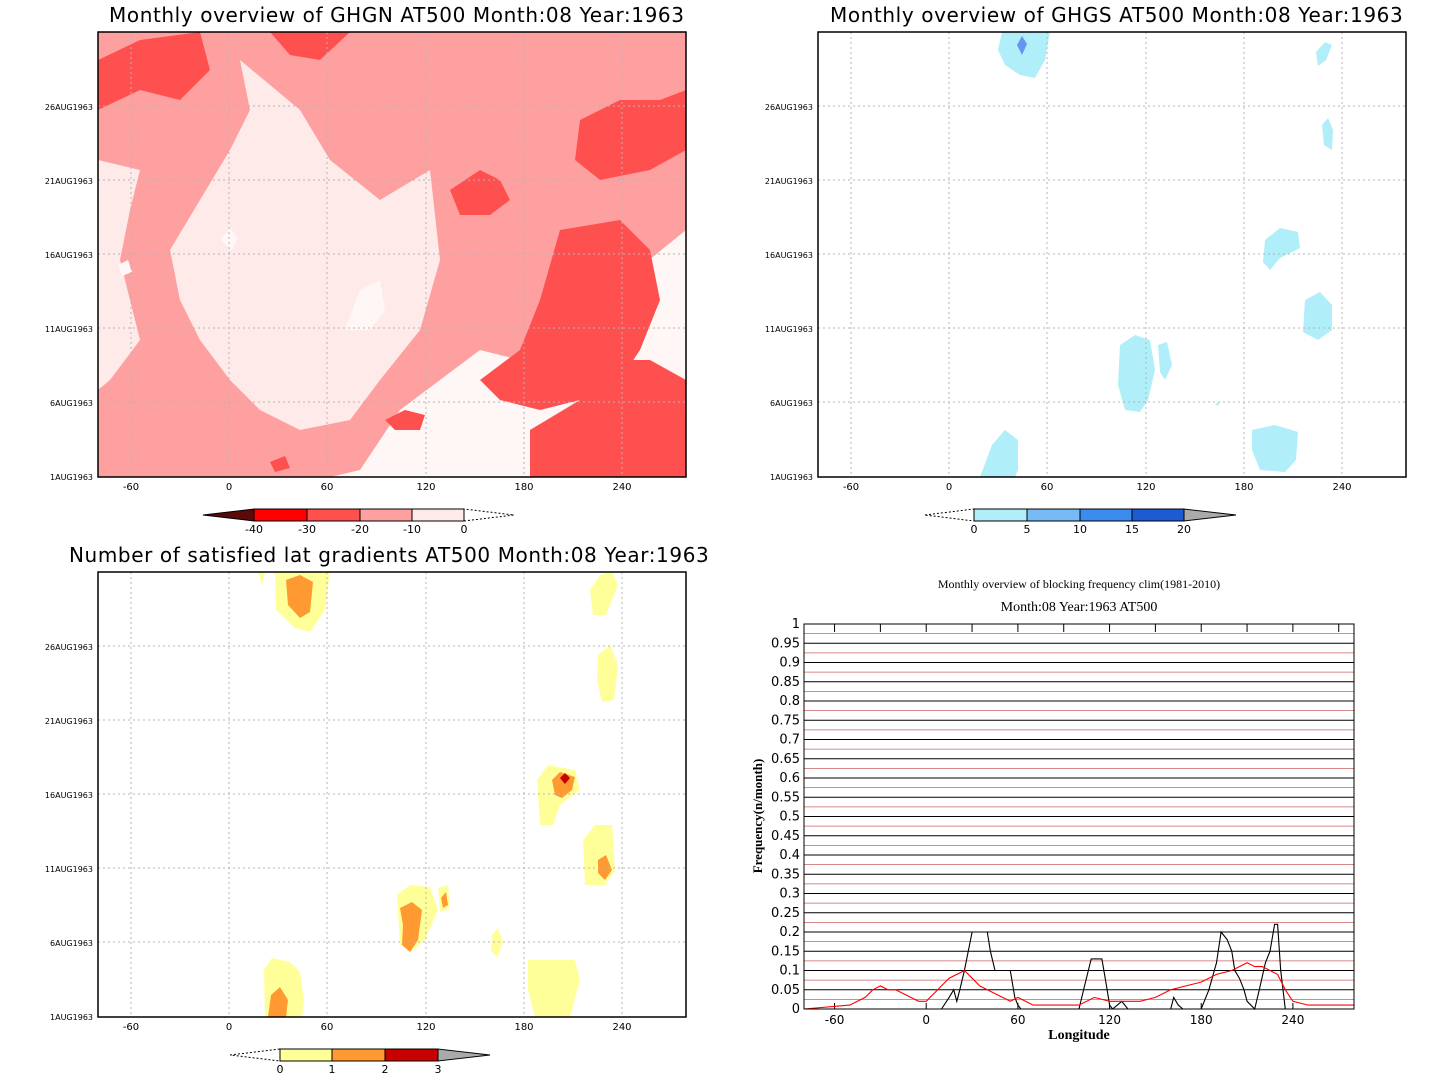 This screenshot has height=1091, width=1440. I want to click on lat-x-tick-label: 120, so click(425, 1027).